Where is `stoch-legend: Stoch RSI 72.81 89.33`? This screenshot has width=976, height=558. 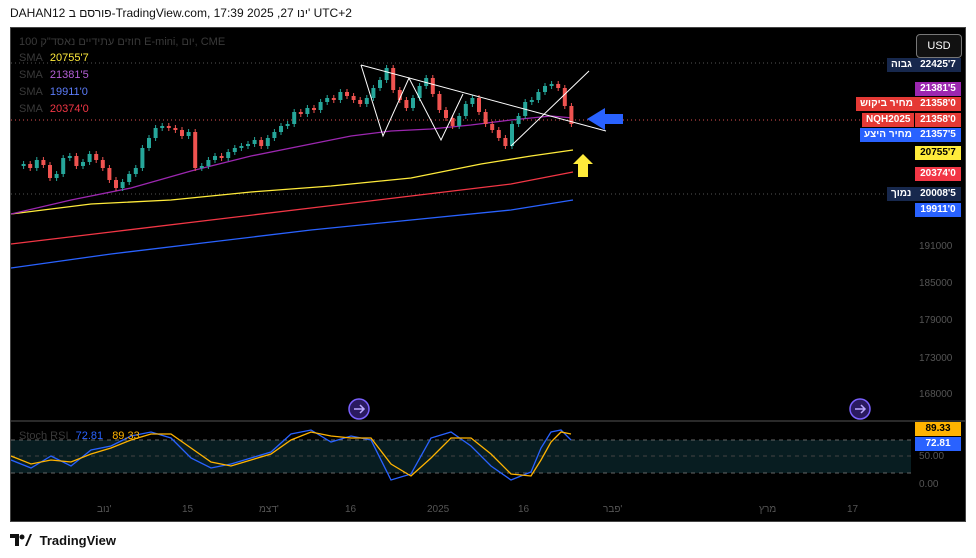
stoch-legend: Stoch RSI 72.81 89.33 is located at coordinates (79, 436).